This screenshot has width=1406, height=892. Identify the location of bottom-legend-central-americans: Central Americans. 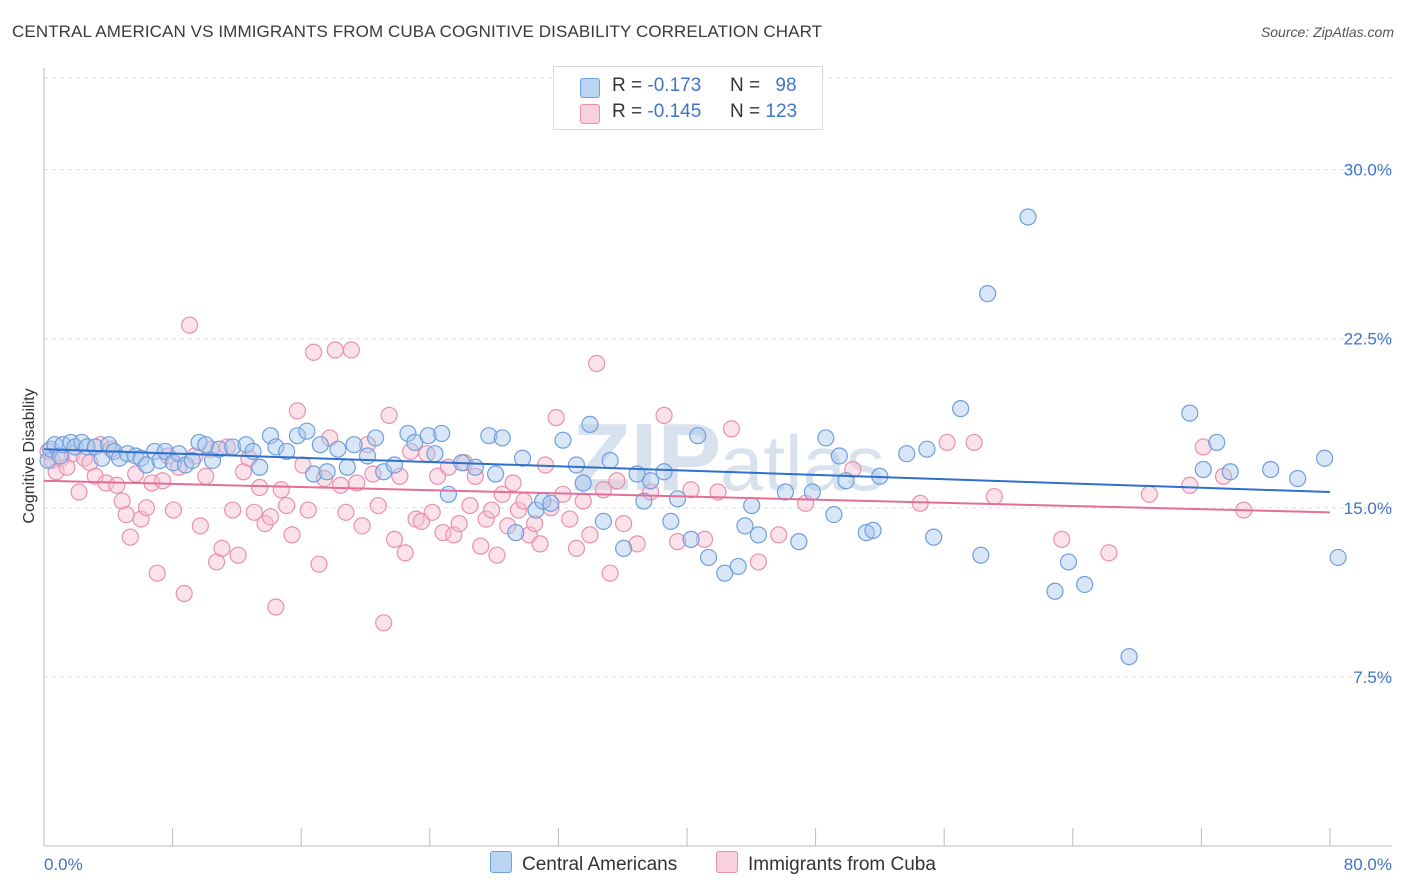
(583, 863).